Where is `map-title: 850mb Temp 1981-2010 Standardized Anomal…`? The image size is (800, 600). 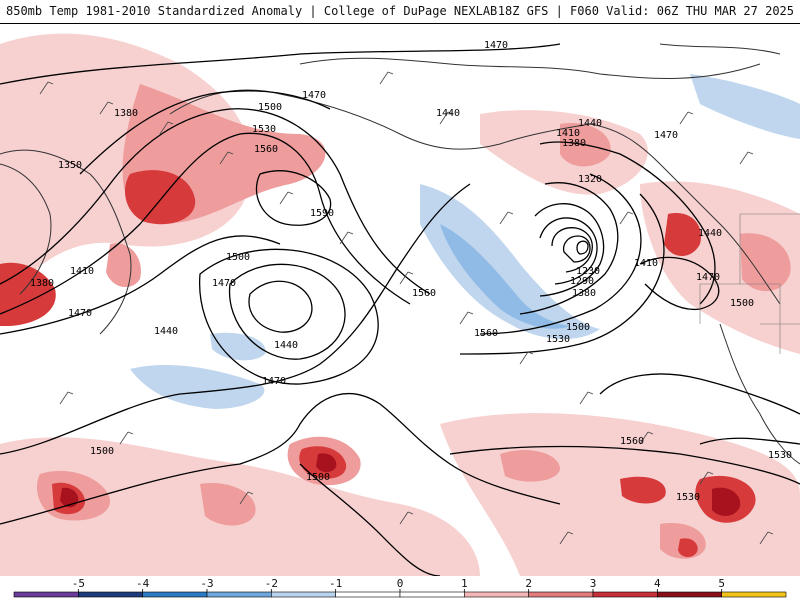 map-title: 850mb Temp 1981-2010 Standardized Anomal… is located at coordinates (252, 11).